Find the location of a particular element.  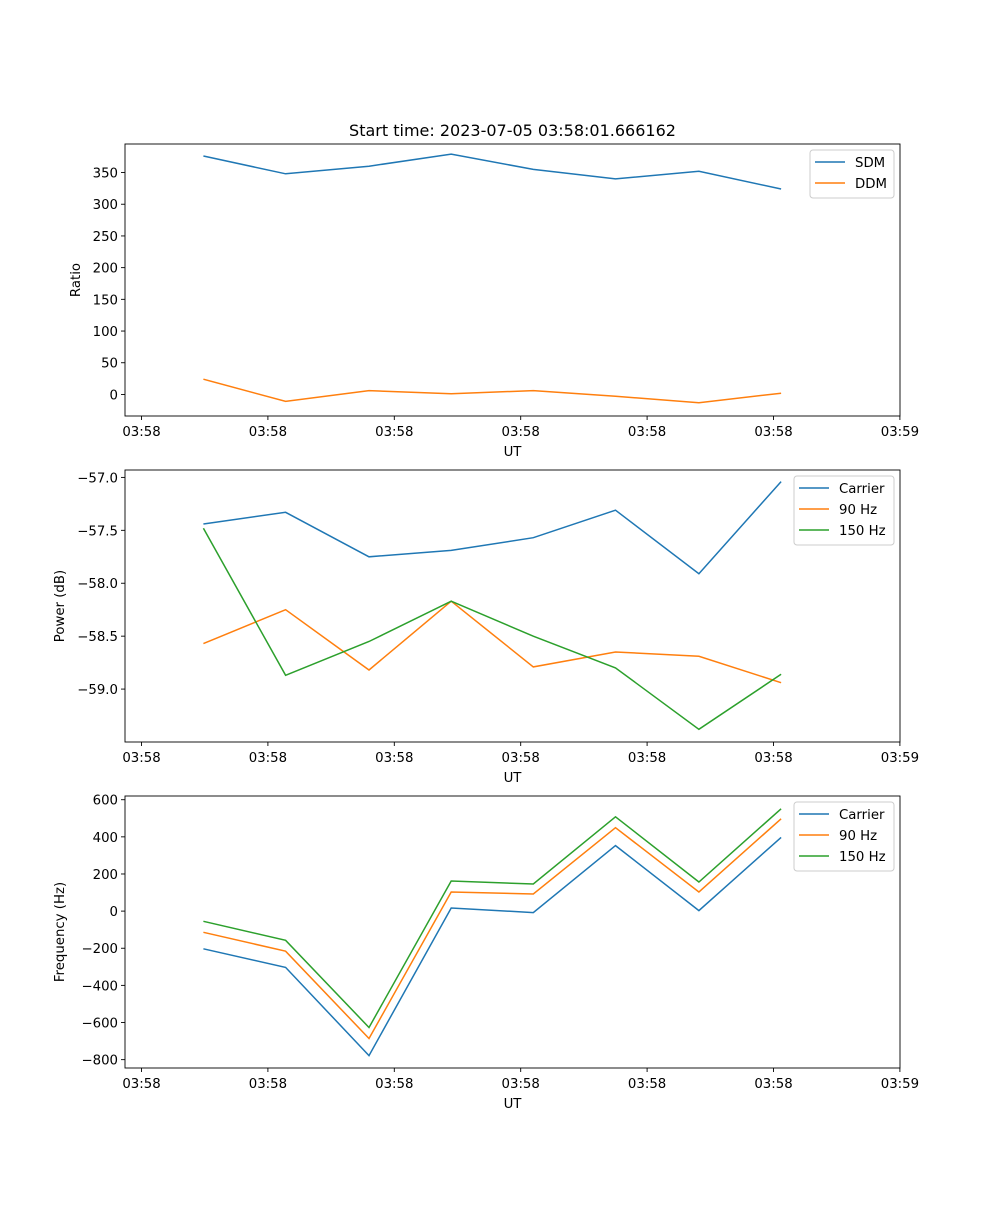

y-tick-label: 100 is located at coordinates (105, 332).